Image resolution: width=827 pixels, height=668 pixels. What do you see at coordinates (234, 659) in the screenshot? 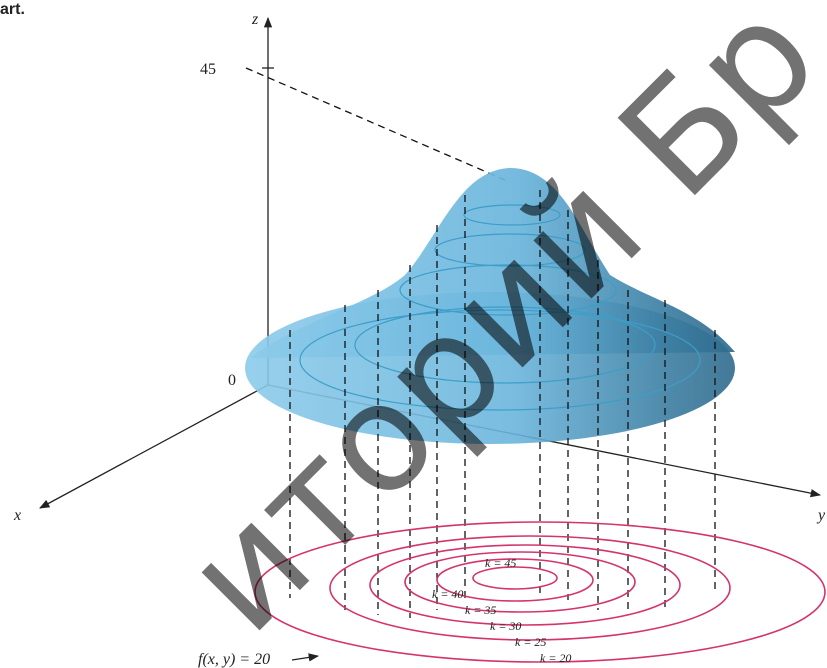
I see `function-label: f(x, y) = 20` at bounding box center [234, 659].